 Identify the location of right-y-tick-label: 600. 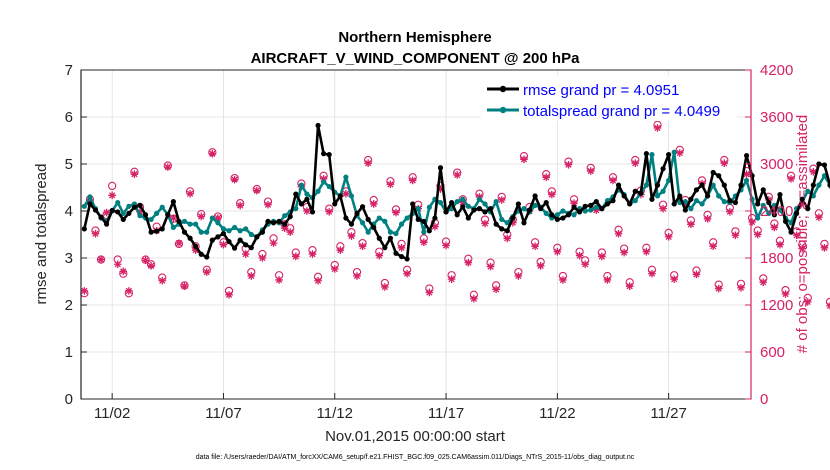
(772, 352).